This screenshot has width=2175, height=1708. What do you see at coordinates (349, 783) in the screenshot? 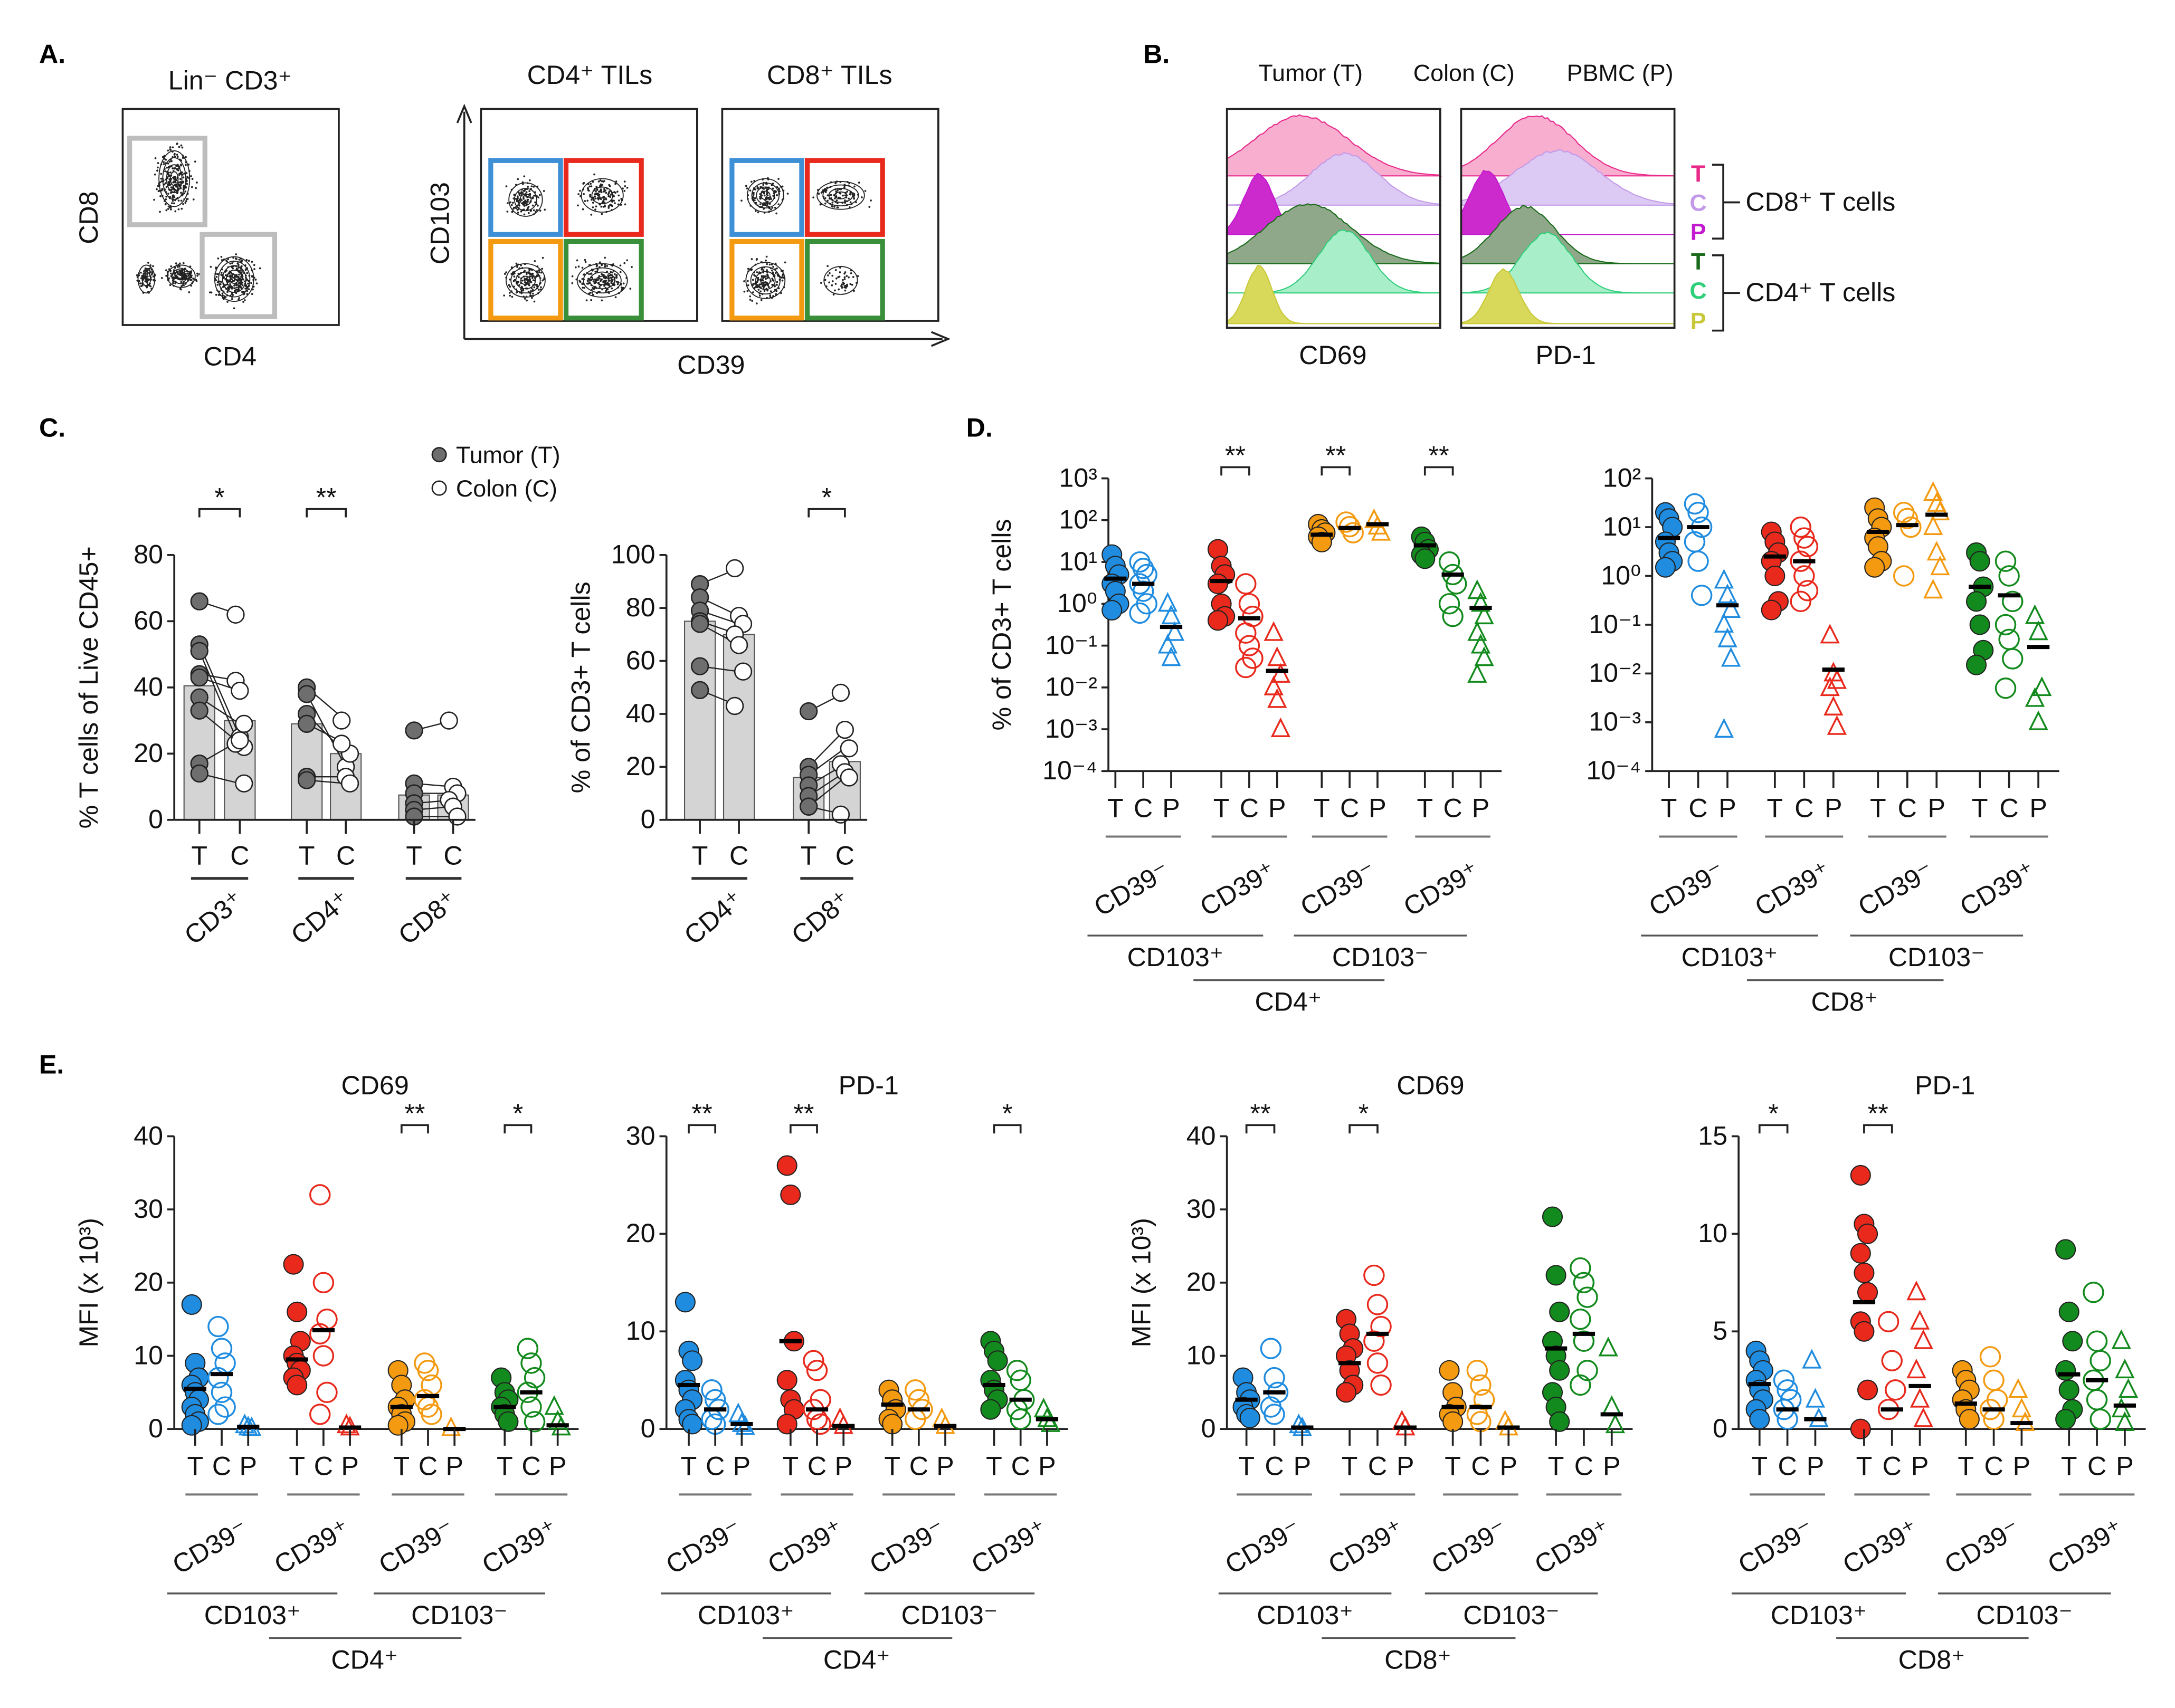
I see `dot-colon` at bounding box center [349, 783].